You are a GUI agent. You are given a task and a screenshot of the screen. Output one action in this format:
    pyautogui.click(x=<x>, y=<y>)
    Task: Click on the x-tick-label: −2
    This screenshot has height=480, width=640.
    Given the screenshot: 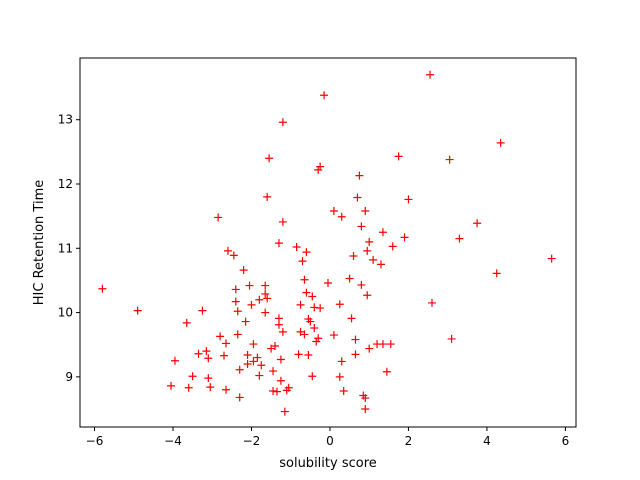 What is the action you would take?
    pyautogui.click(x=252, y=441)
    